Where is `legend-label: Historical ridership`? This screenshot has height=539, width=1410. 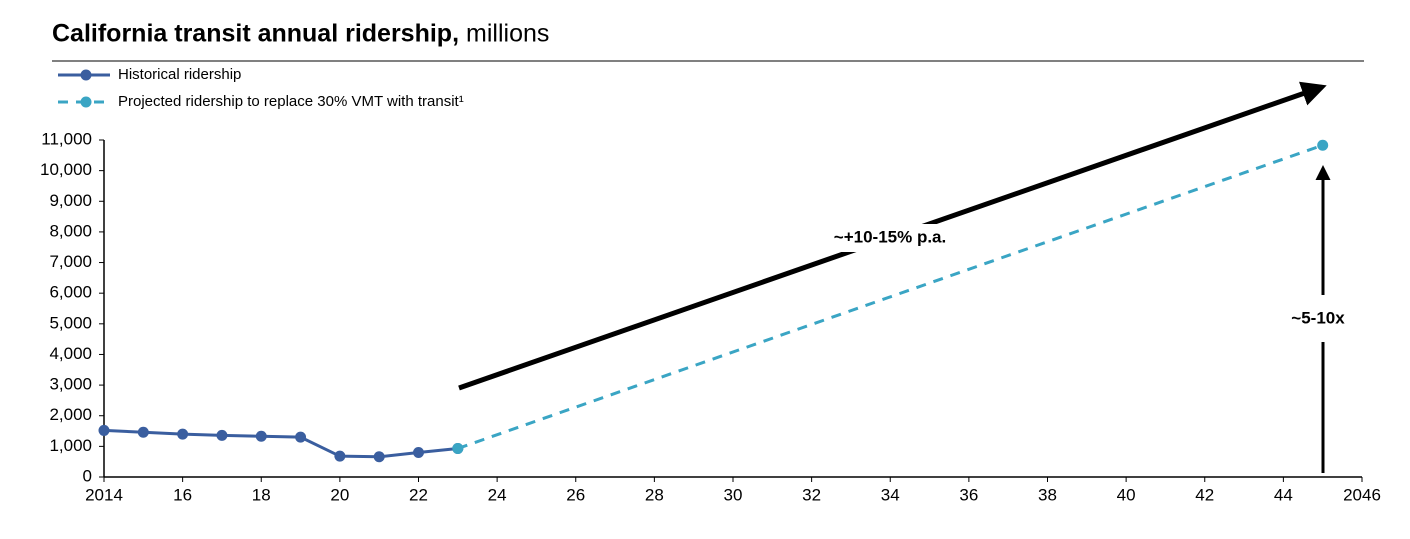
legend-label: Historical ridership is located at coordinates (179, 74).